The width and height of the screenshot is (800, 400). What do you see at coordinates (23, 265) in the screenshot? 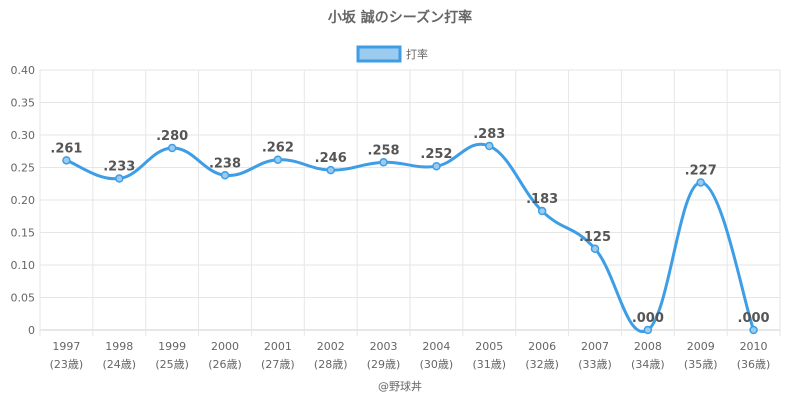
I see `y-tick-label: 0.10` at bounding box center [23, 265].